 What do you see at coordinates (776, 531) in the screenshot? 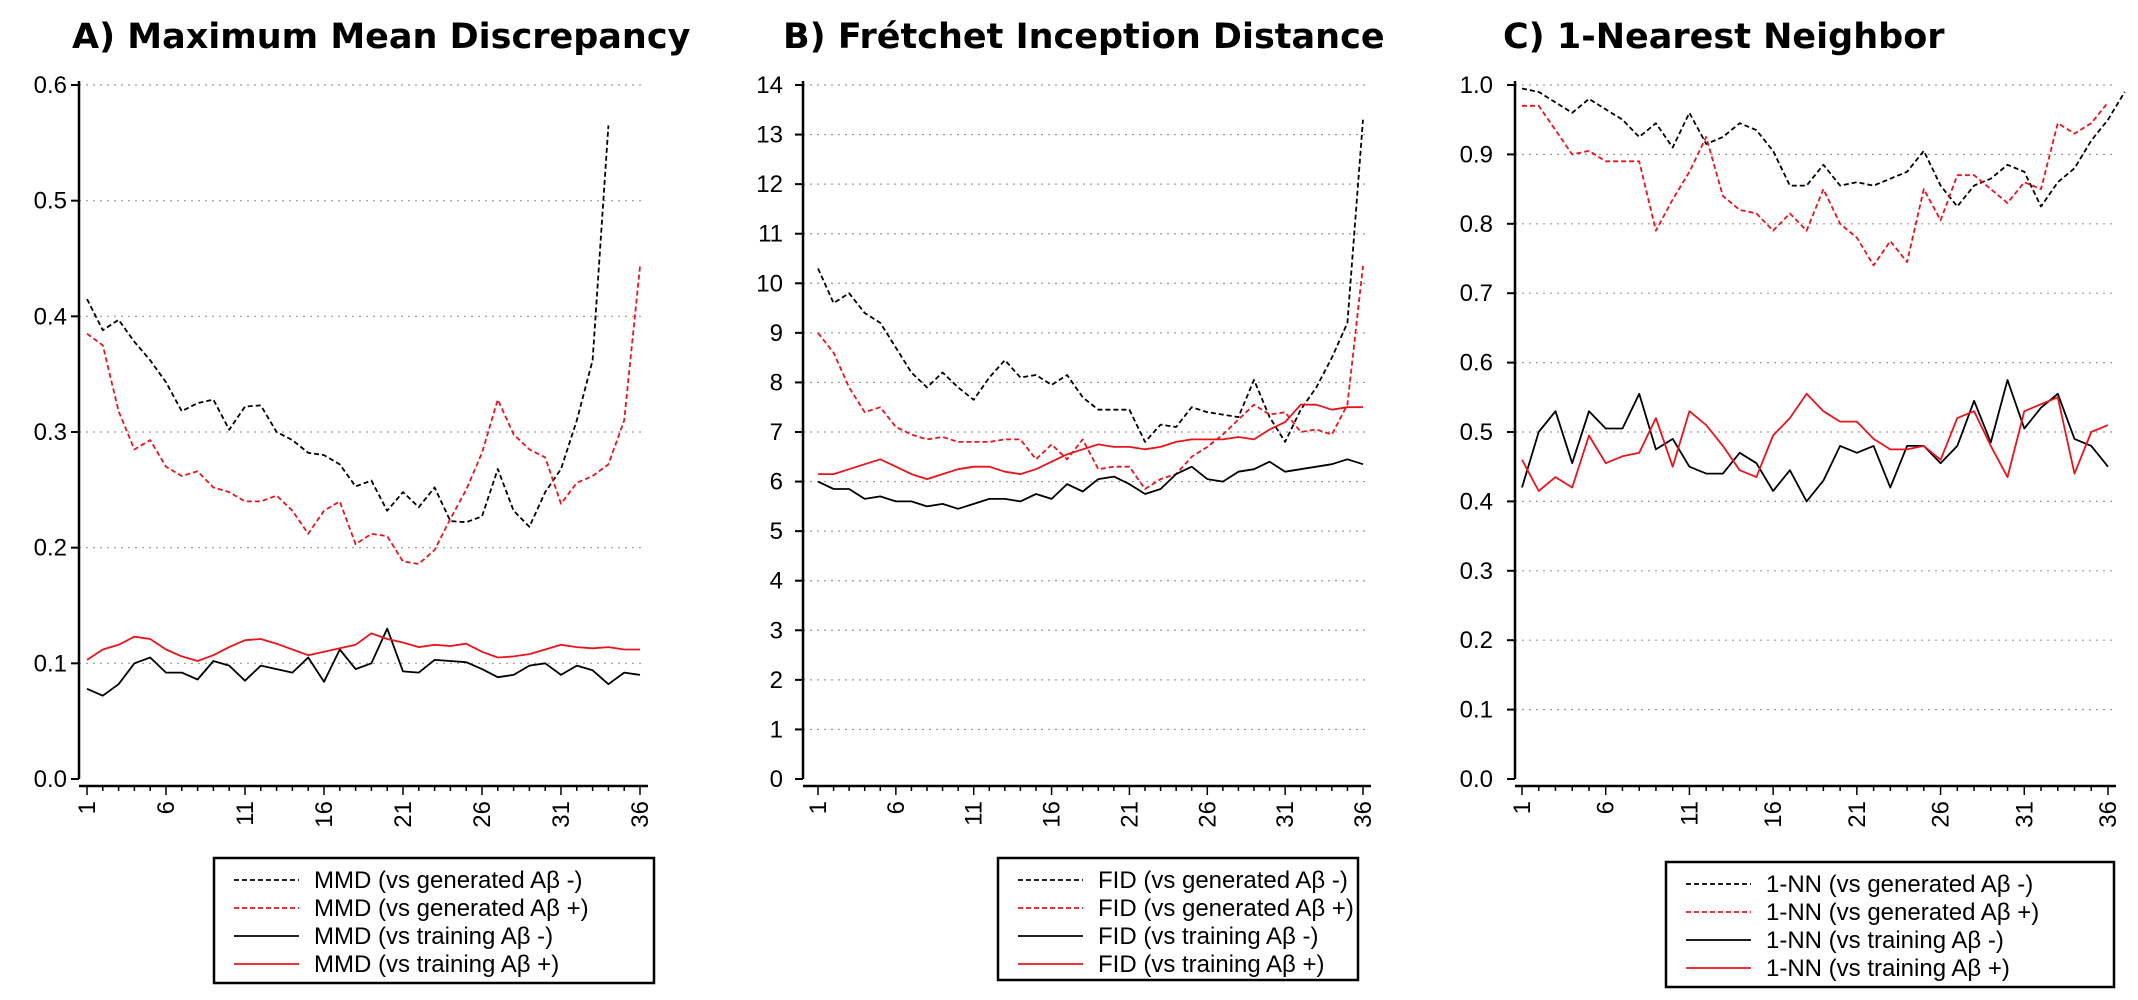
I see `fid-y-tick-label: 5` at bounding box center [776, 531].